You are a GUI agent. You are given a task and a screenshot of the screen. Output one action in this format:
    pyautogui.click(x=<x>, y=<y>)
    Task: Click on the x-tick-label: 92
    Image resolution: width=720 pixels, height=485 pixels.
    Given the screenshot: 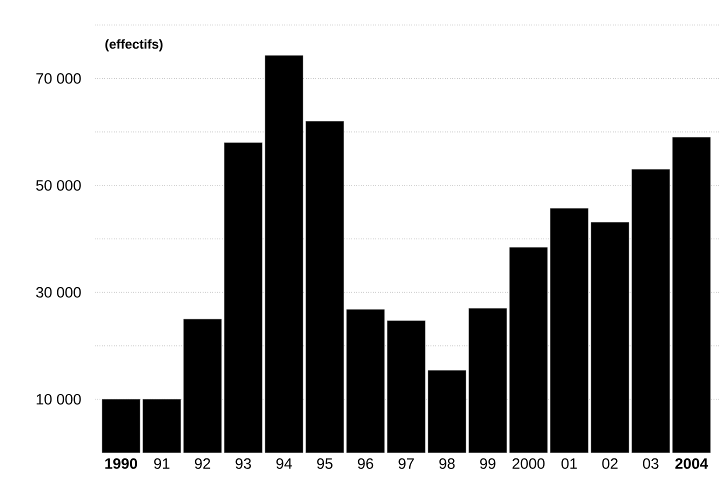 What is the action you would take?
    pyautogui.click(x=202, y=464)
    